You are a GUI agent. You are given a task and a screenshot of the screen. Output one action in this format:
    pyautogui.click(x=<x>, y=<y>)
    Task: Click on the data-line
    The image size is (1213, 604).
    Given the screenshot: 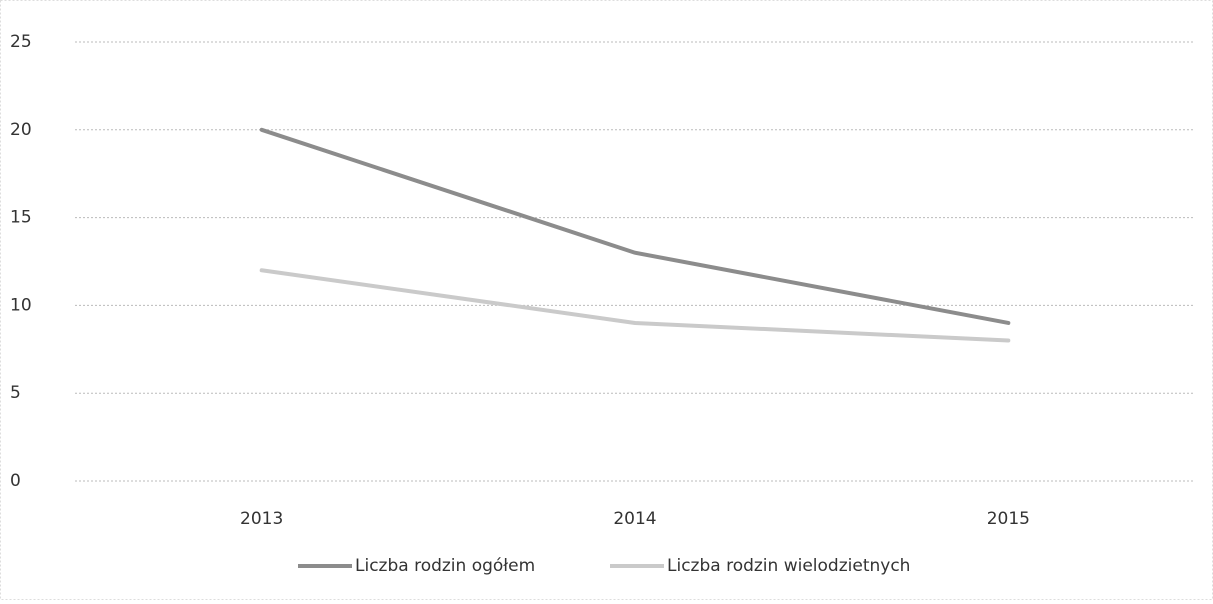 What is the action you would take?
    pyautogui.click(x=635, y=305)
    